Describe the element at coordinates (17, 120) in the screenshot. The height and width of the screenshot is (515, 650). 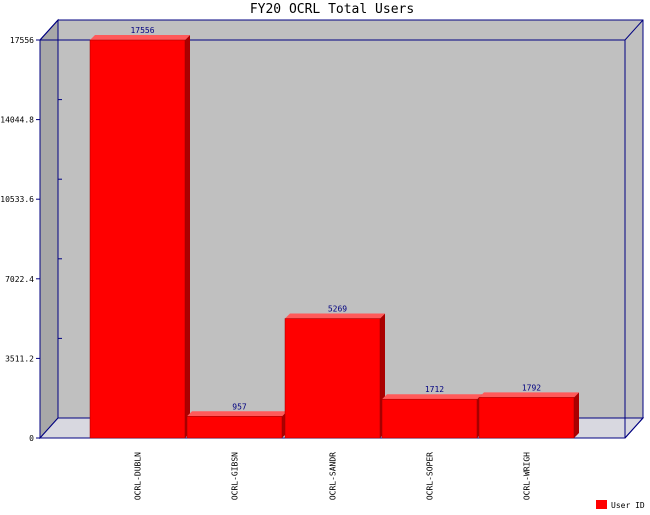
I see `y-tick-label: 14044.8` at that location.